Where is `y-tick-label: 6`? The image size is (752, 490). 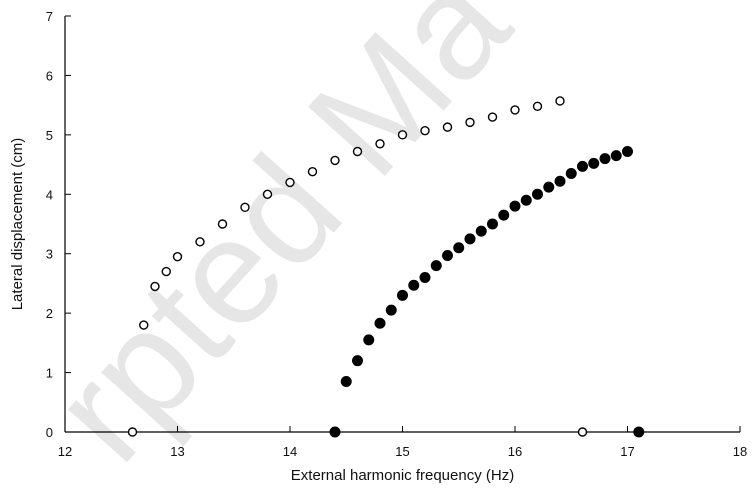 y-tick-label: 6 is located at coordinates (49, 75).